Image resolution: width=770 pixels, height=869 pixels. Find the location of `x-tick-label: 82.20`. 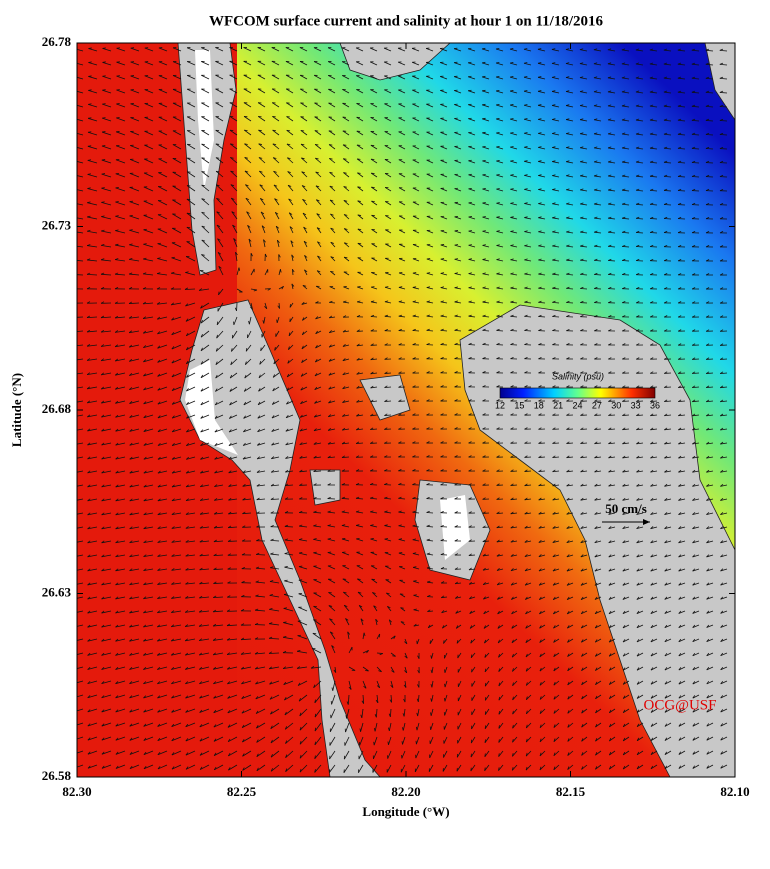

x-tick-label: 82.20 is located at coordinates (405, 791).